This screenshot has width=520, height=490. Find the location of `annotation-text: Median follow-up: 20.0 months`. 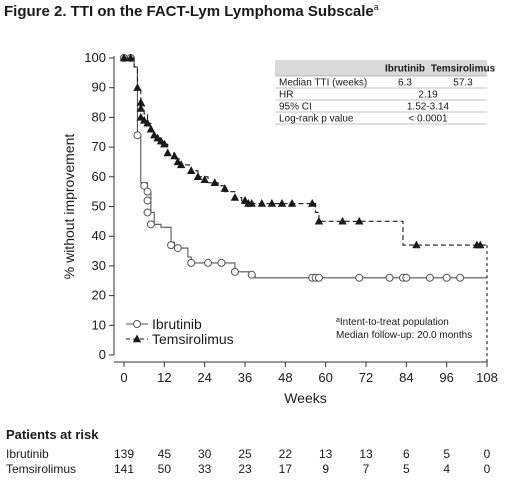

annotation-text: Median follow-up: 20.0 months is located at coordinates (404, 335).